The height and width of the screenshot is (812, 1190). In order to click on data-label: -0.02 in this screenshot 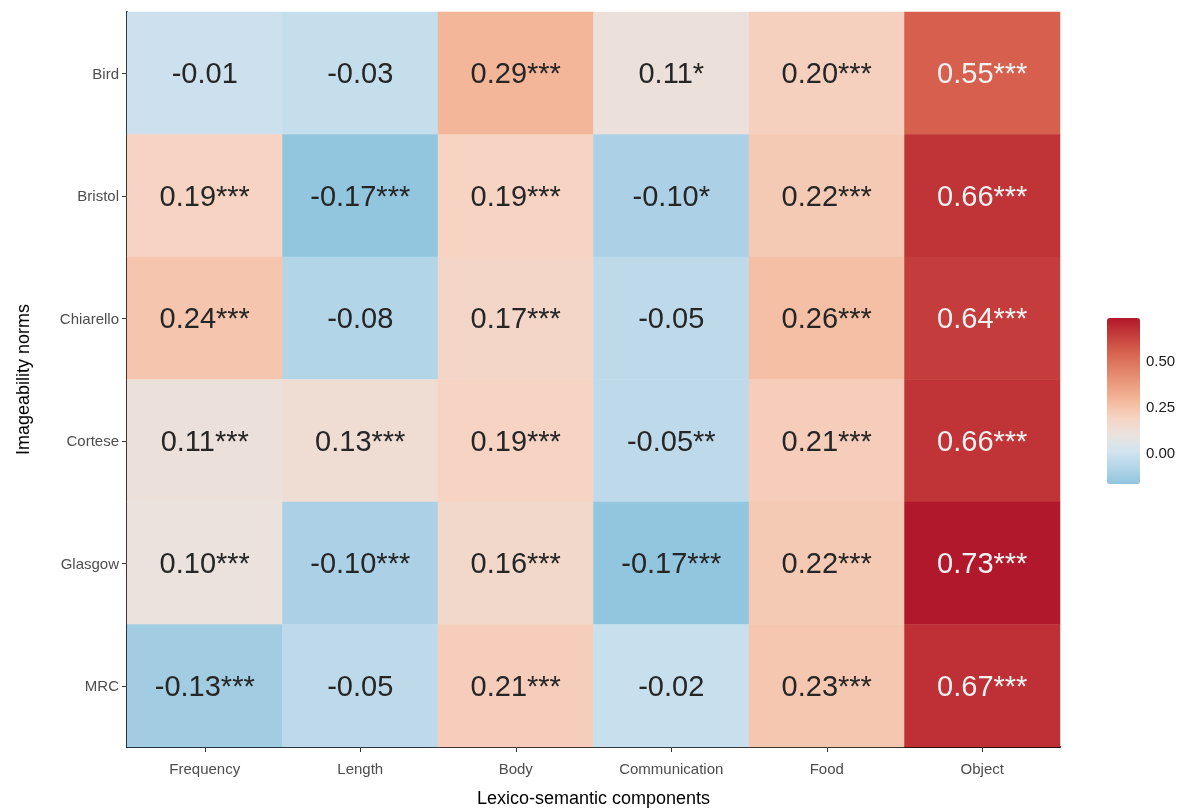, I will do `click(671, 685)`.